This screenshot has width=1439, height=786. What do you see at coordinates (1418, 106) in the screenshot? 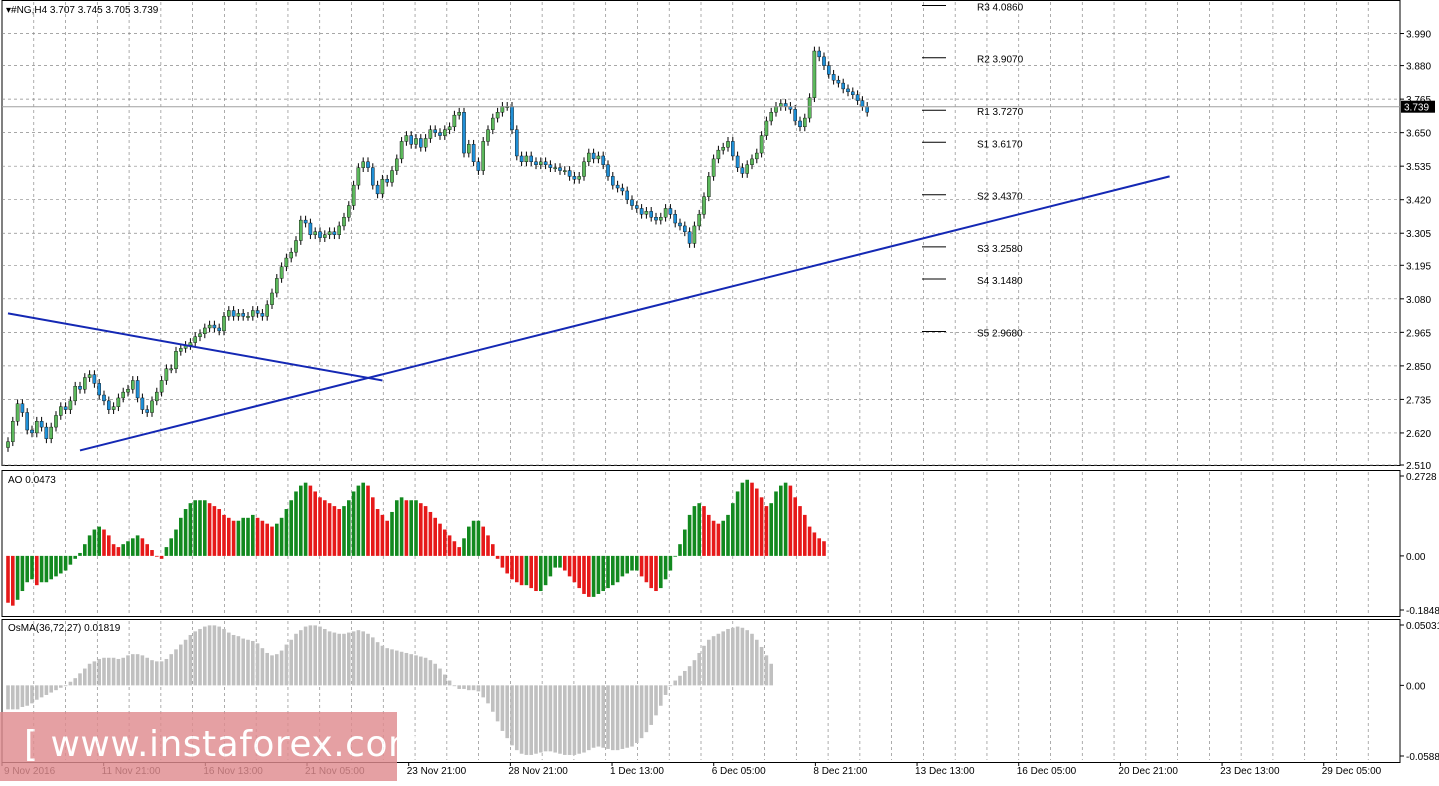
I see `current-price-marker` at bounding box center [1418, 106].